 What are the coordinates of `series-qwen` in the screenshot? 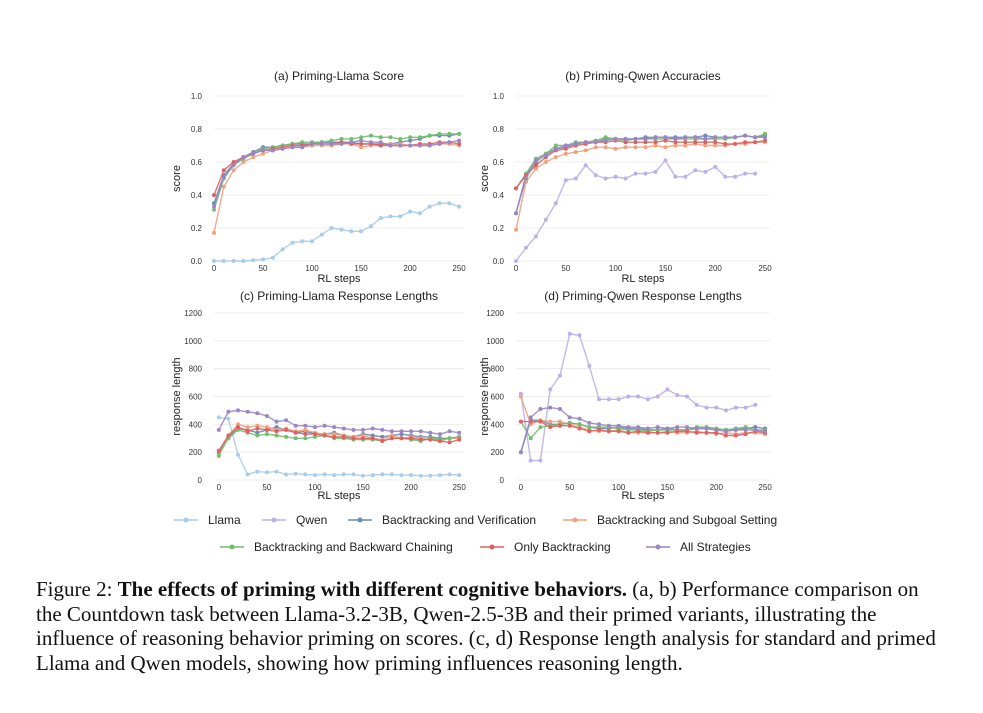 It's located at (638, 397).